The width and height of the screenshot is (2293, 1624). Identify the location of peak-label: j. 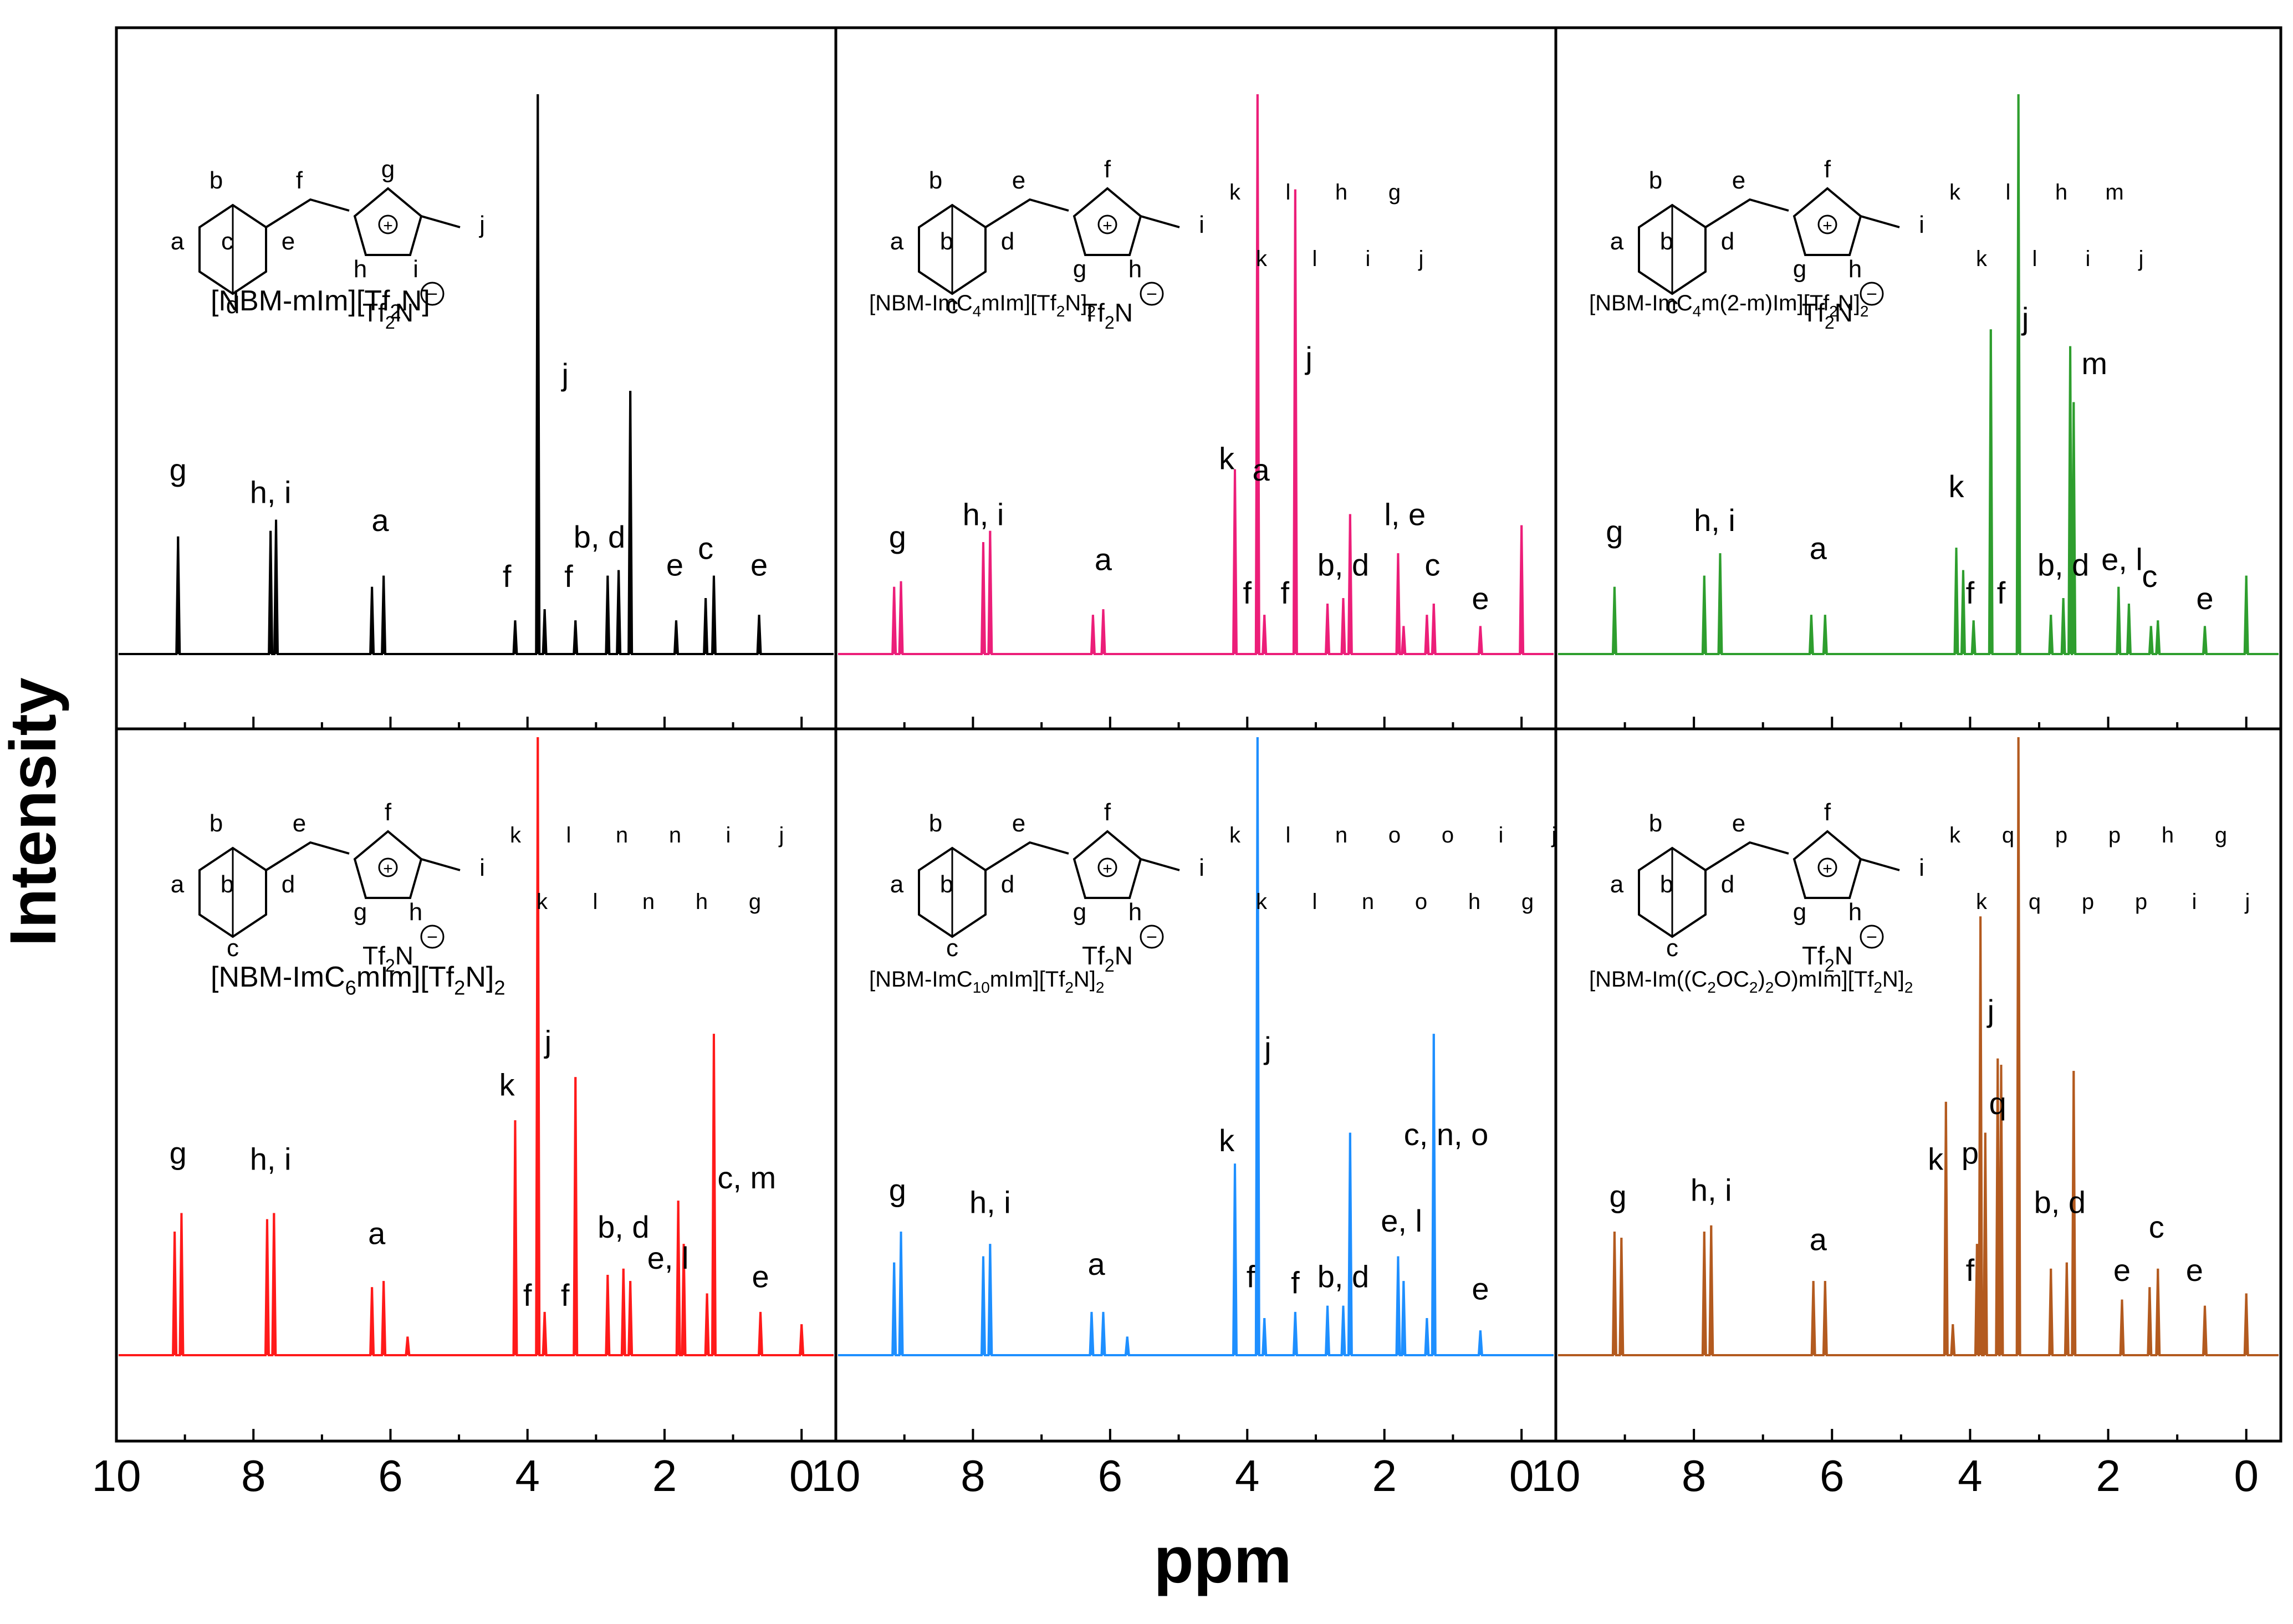
(547, 1042).